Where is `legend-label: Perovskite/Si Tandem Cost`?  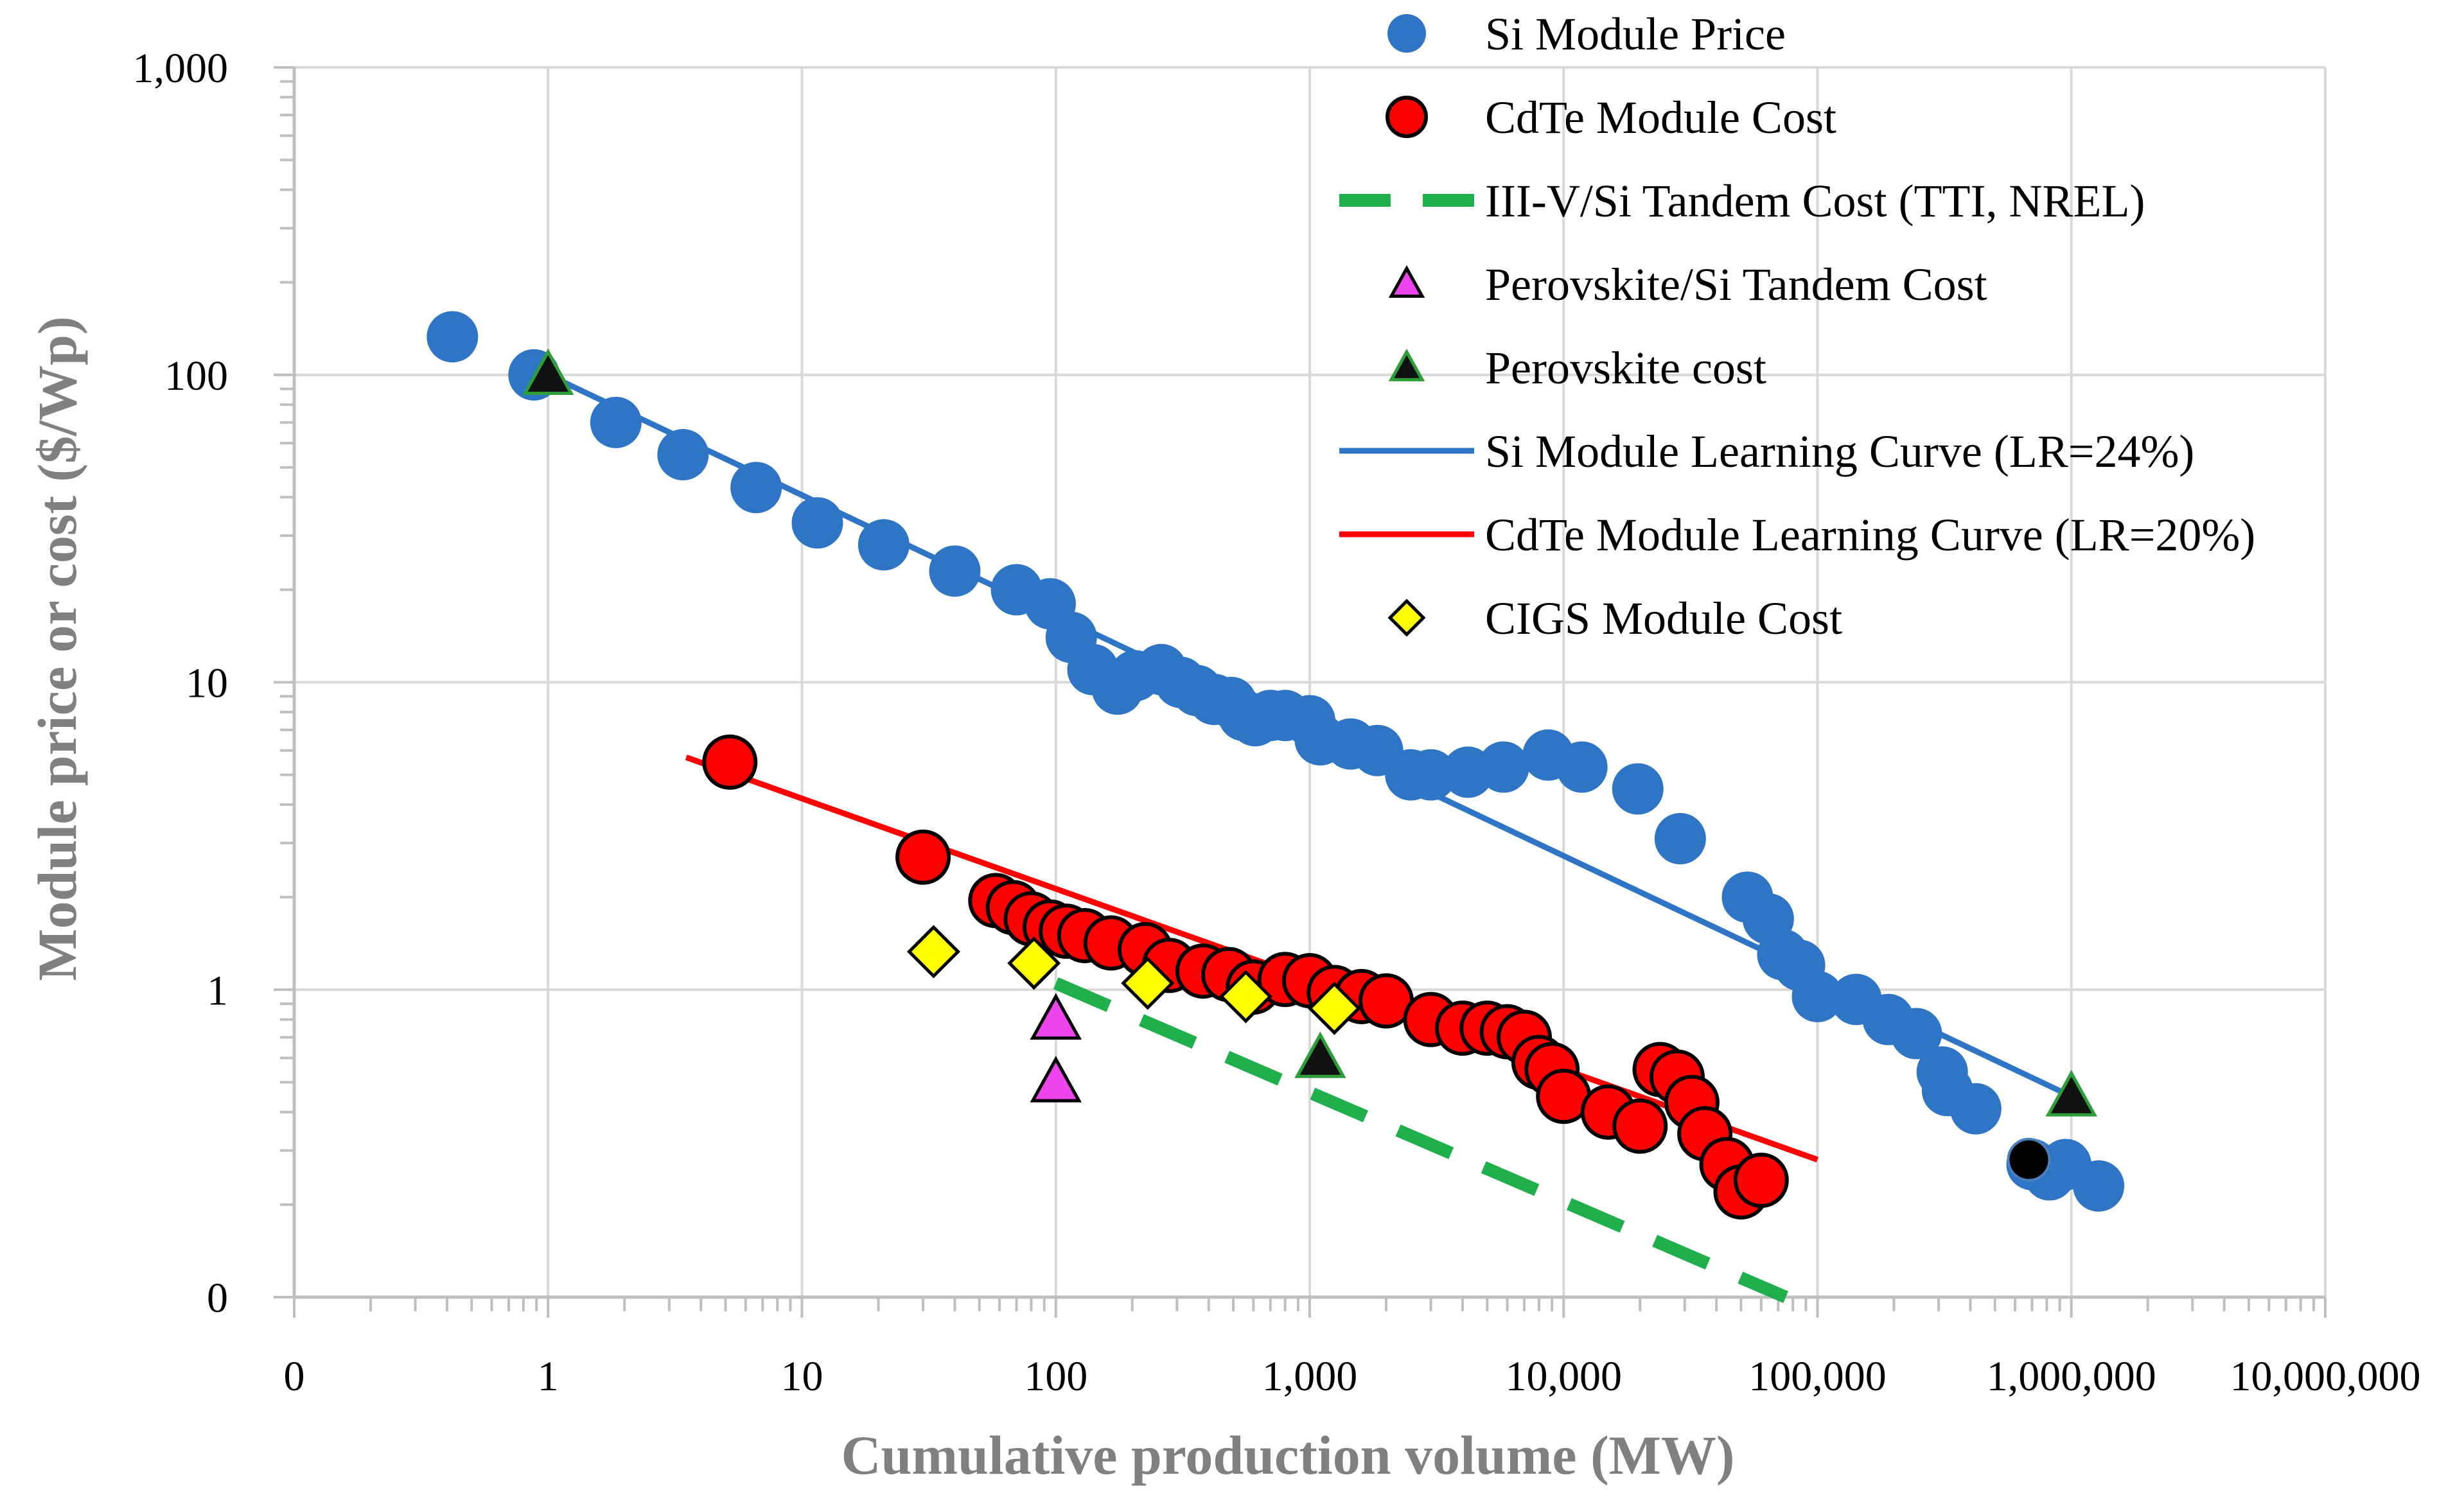 legend-label: Perovskite/Si Tandem Cost is located at coordinates (1736, 284).